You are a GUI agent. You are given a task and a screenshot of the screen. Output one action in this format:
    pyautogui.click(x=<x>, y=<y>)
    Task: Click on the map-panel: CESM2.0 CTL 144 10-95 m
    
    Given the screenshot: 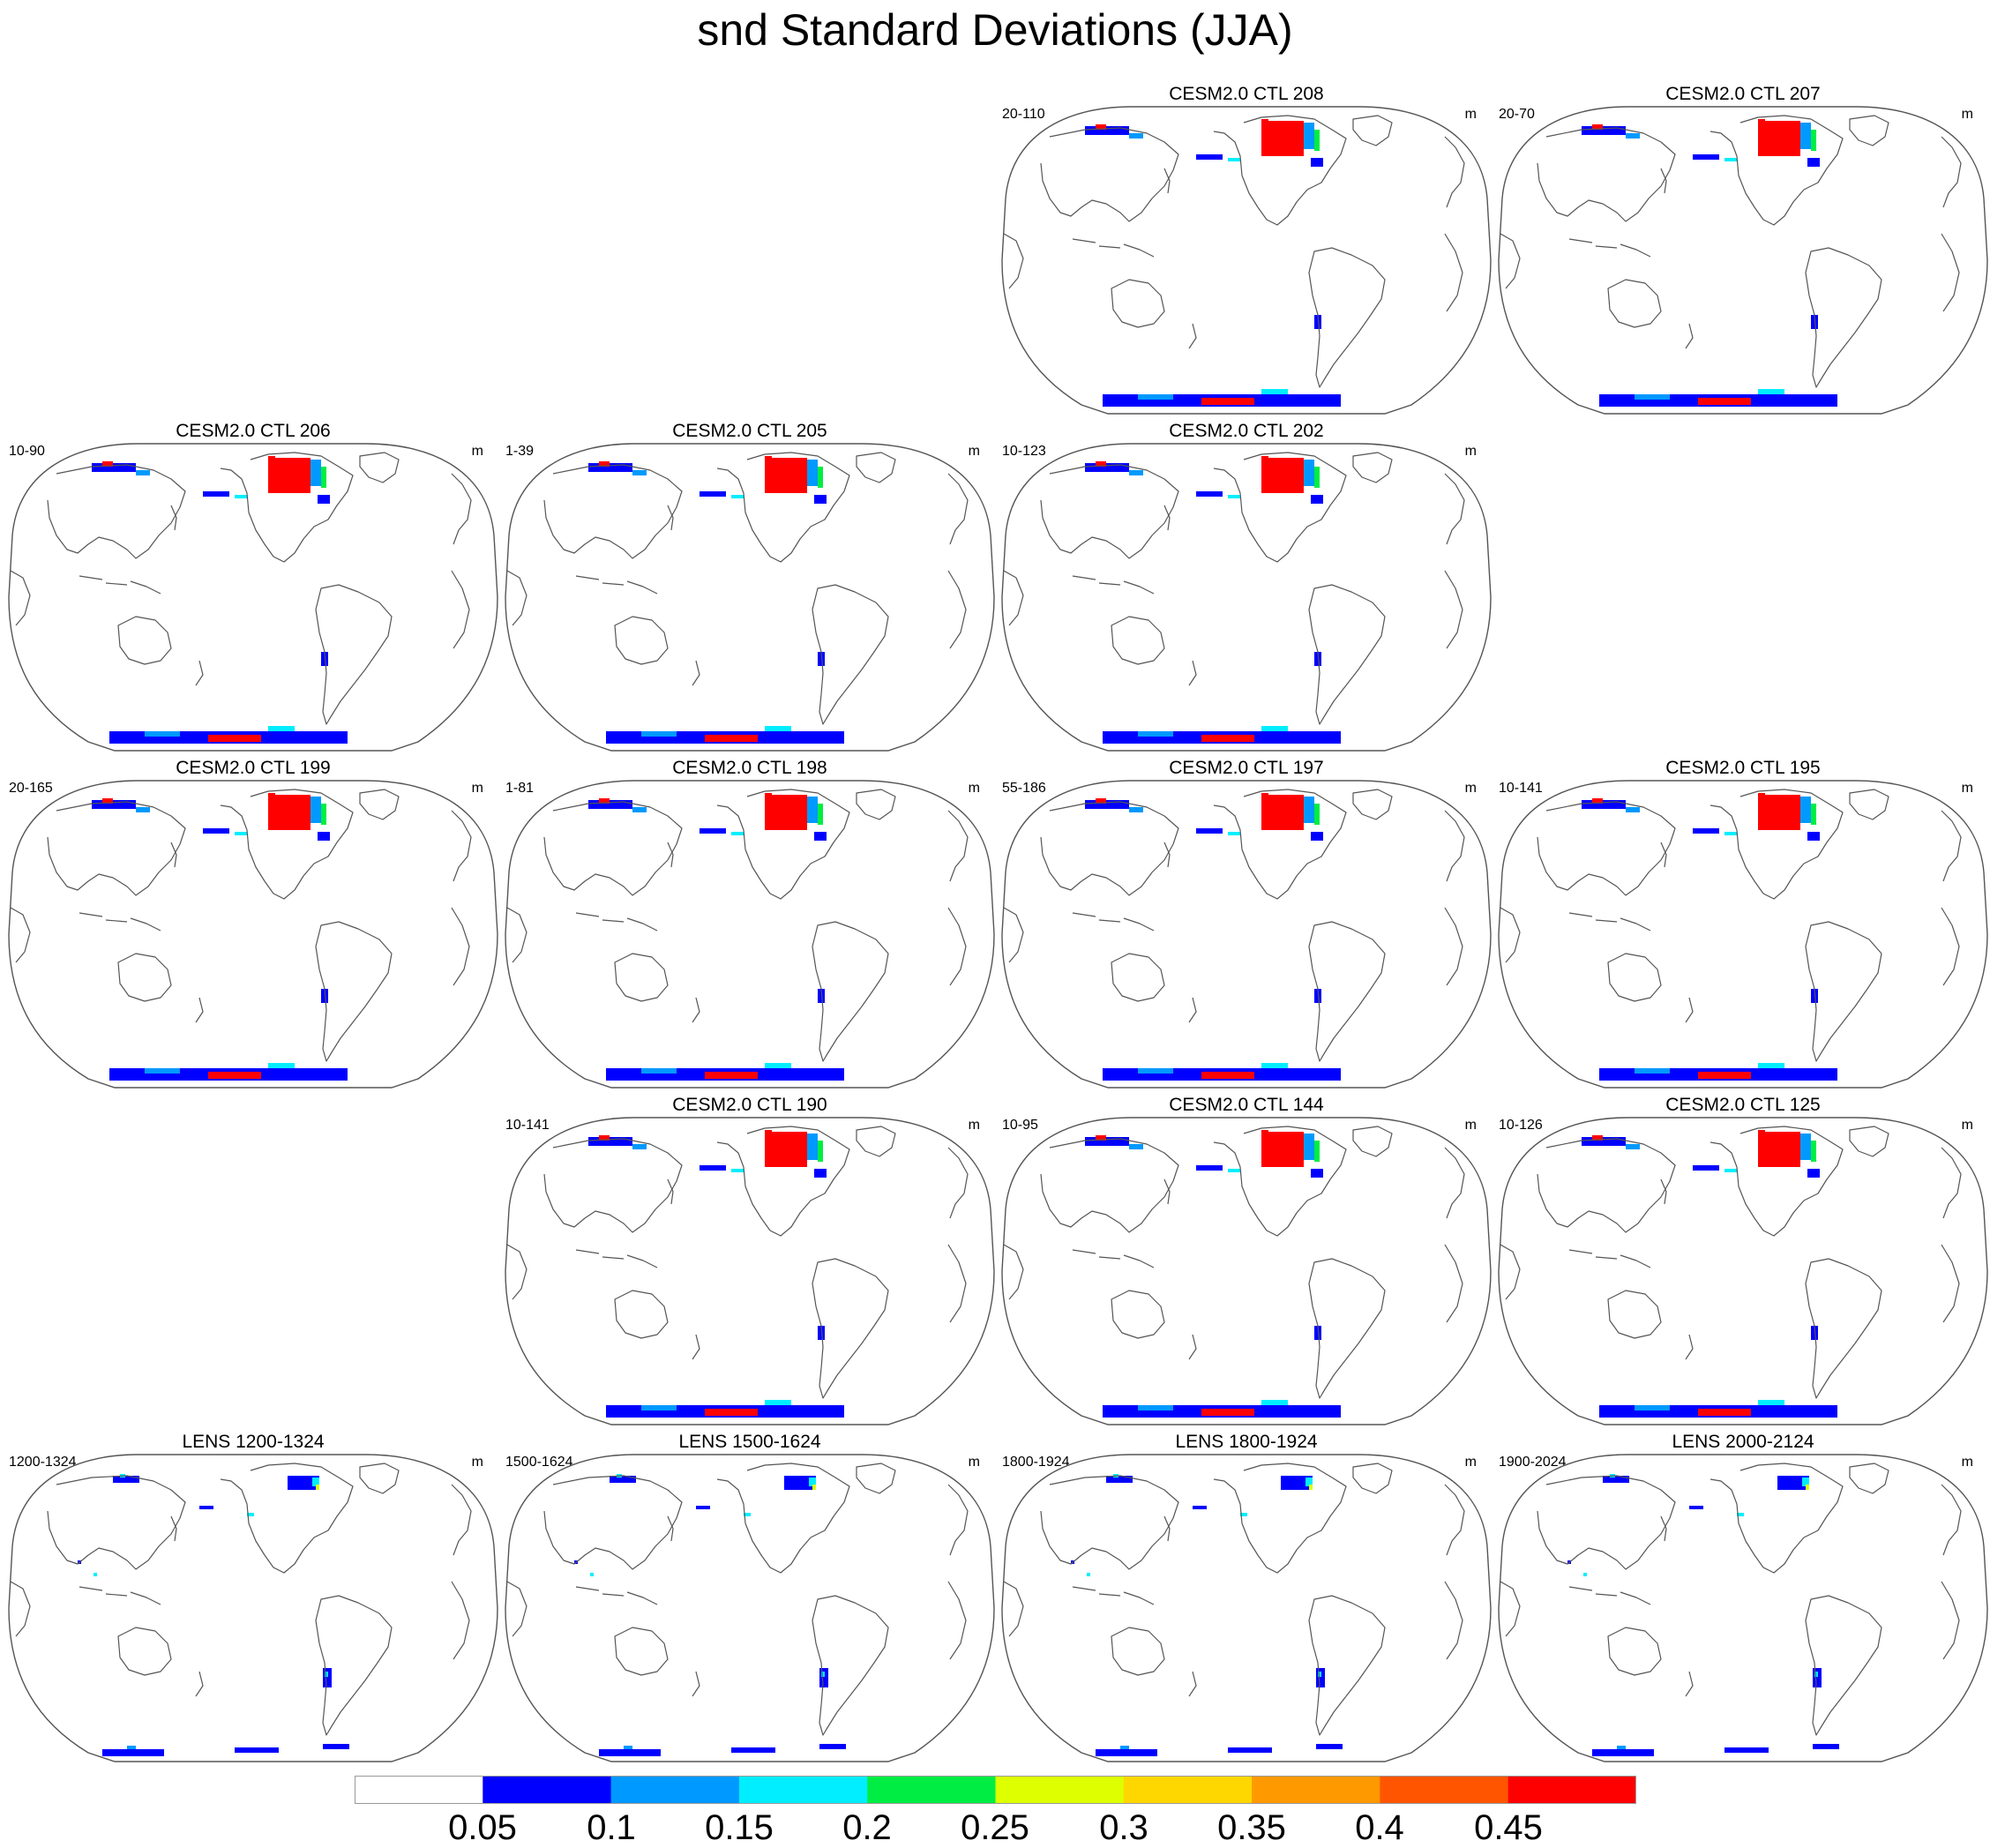 What is the action you would take?
    pyautogui.click(x=1246, y=1263)
    